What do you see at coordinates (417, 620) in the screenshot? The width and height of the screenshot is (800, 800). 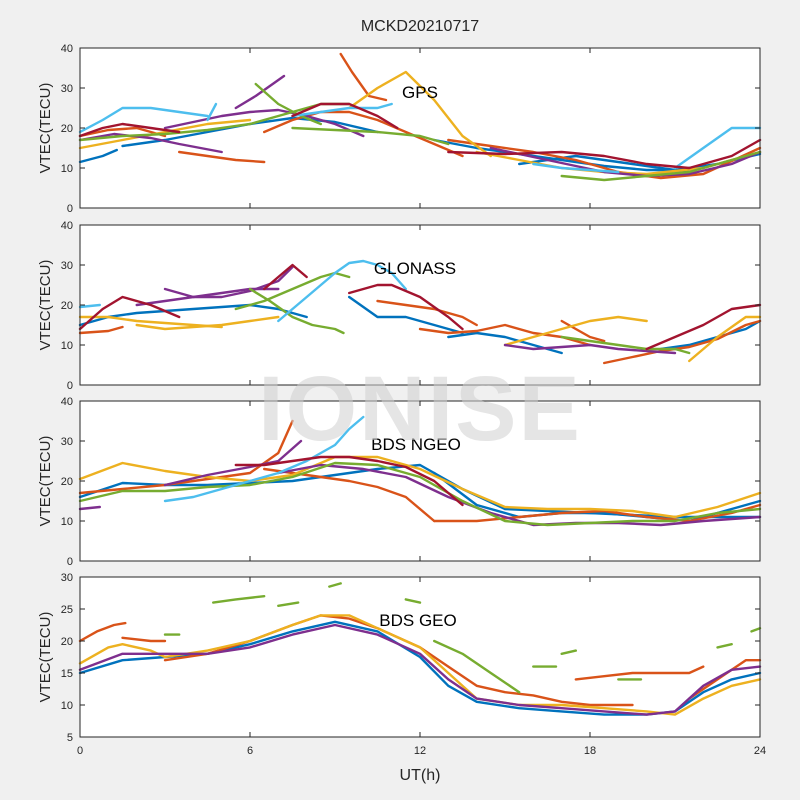 I see `panel-label-4: BDS GEO` at bounding box center [417, 620].